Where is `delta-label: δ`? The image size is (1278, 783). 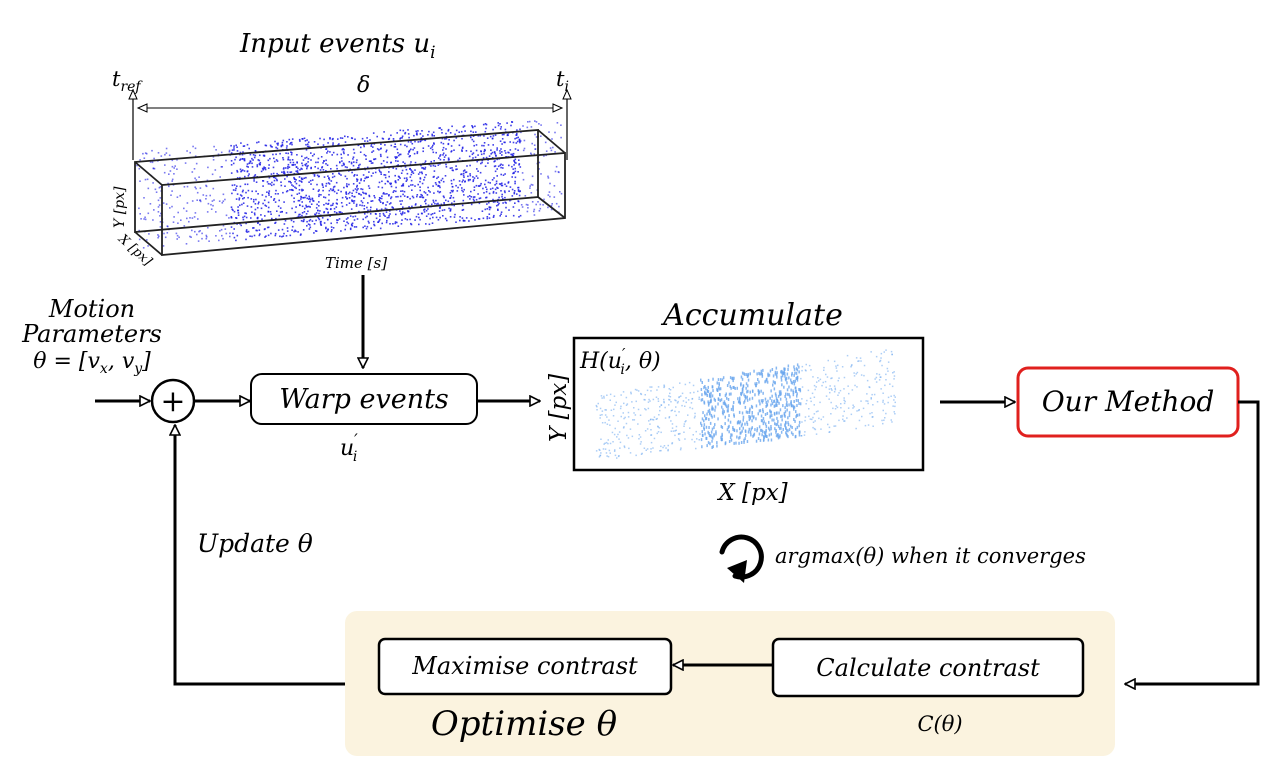 delta-label: δ is located at coordinates (363, 85).